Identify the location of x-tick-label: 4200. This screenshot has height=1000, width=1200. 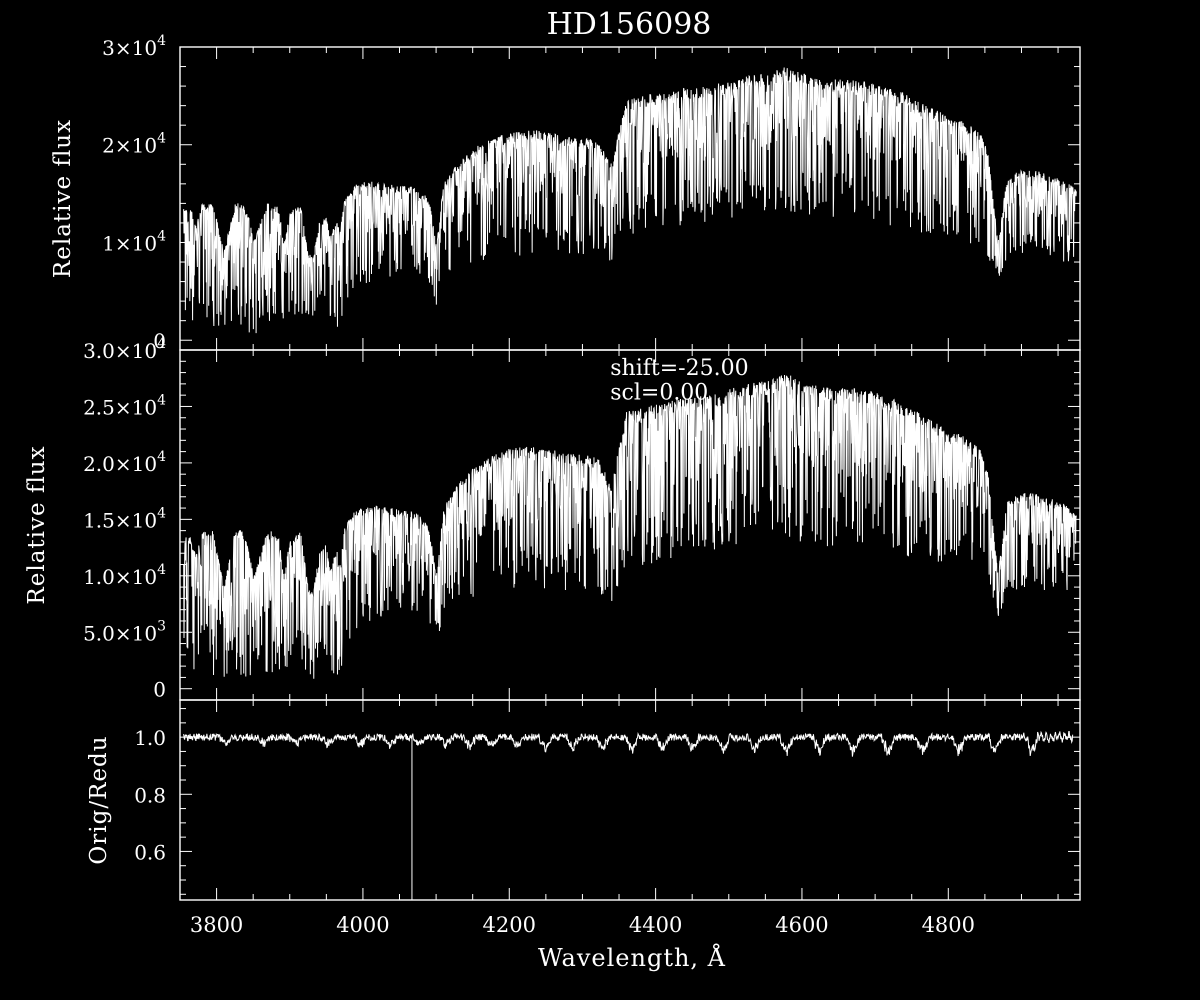
(509, 925).